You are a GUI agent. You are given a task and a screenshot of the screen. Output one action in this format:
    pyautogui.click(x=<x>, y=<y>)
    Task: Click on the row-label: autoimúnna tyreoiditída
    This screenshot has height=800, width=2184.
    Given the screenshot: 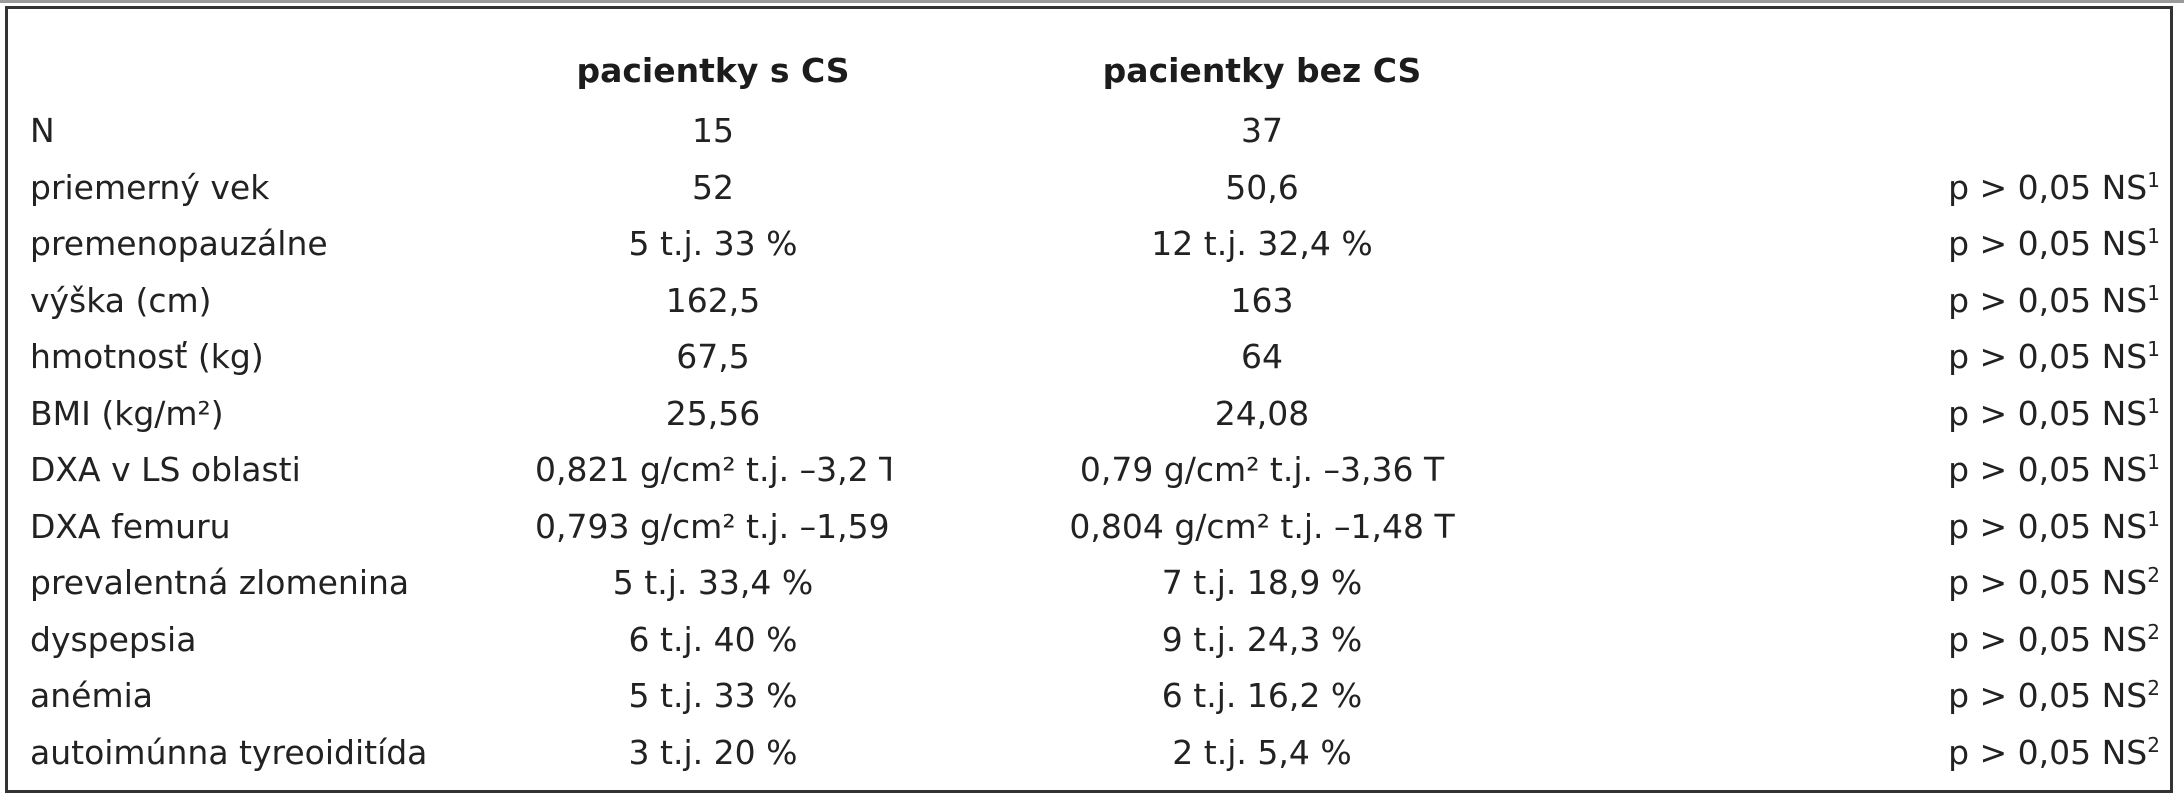 What is the action you would take?
    pyautogui.click(x=229, y=752)
    